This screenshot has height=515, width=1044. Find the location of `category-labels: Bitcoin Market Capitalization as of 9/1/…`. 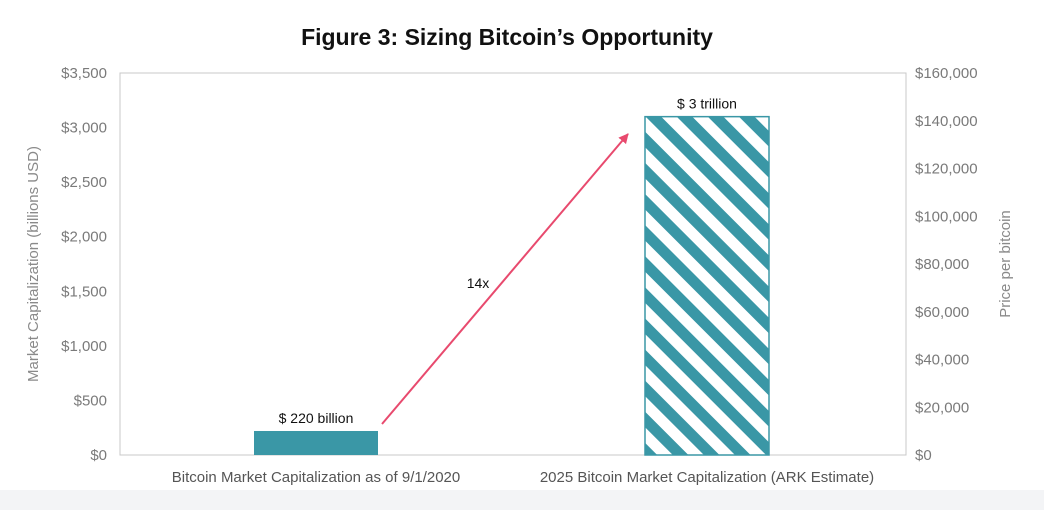

category-labels: Bitcoin Market Capitalization as of 9/1/… is located at coordinates (523, 477).